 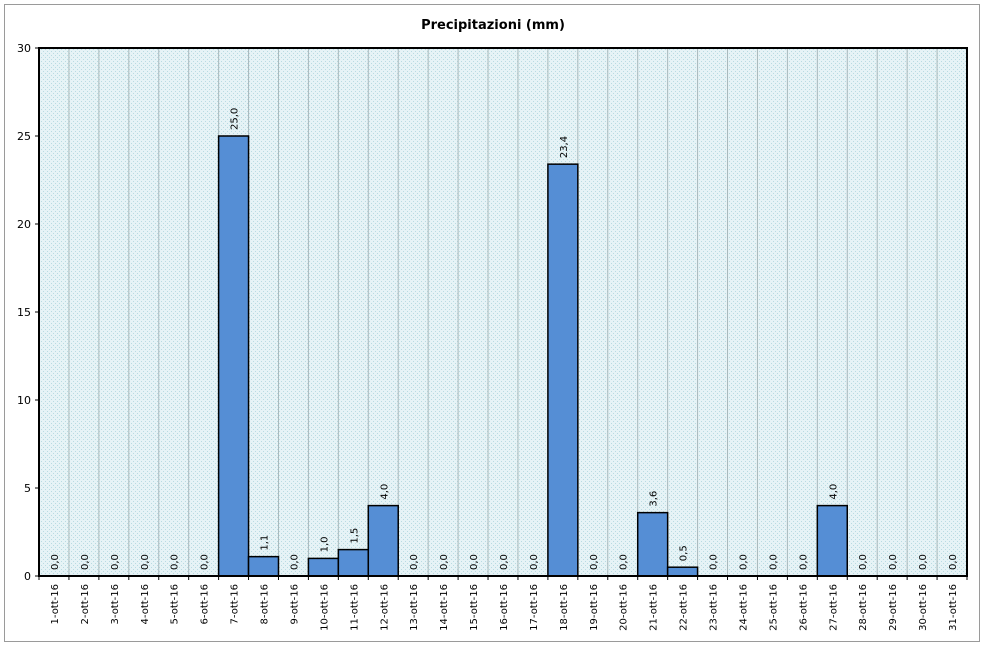 What do you see at coordinates (714, 607) in the screenshot?
I see `x-tick-label: 23-ott-16` at bounding box center [714, 607].